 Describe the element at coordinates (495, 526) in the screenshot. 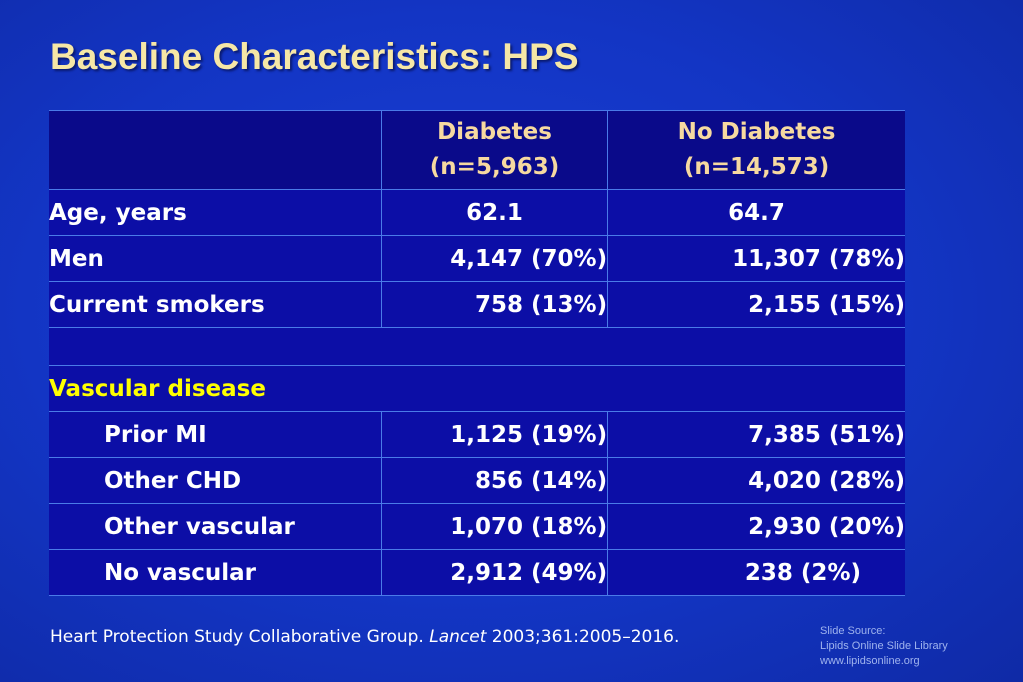

I see `diabetes-value: 1,070 (18%)` at that location.